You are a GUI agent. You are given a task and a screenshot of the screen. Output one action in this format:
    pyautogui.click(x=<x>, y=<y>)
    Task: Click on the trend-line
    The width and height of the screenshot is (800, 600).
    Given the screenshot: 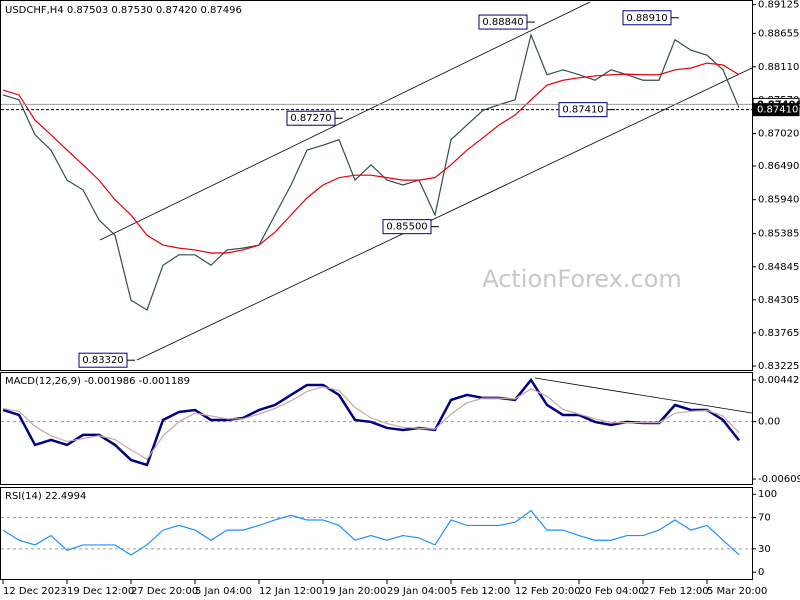 What is the action you would take?
    pyautogui.click(x=643, y=395)
    